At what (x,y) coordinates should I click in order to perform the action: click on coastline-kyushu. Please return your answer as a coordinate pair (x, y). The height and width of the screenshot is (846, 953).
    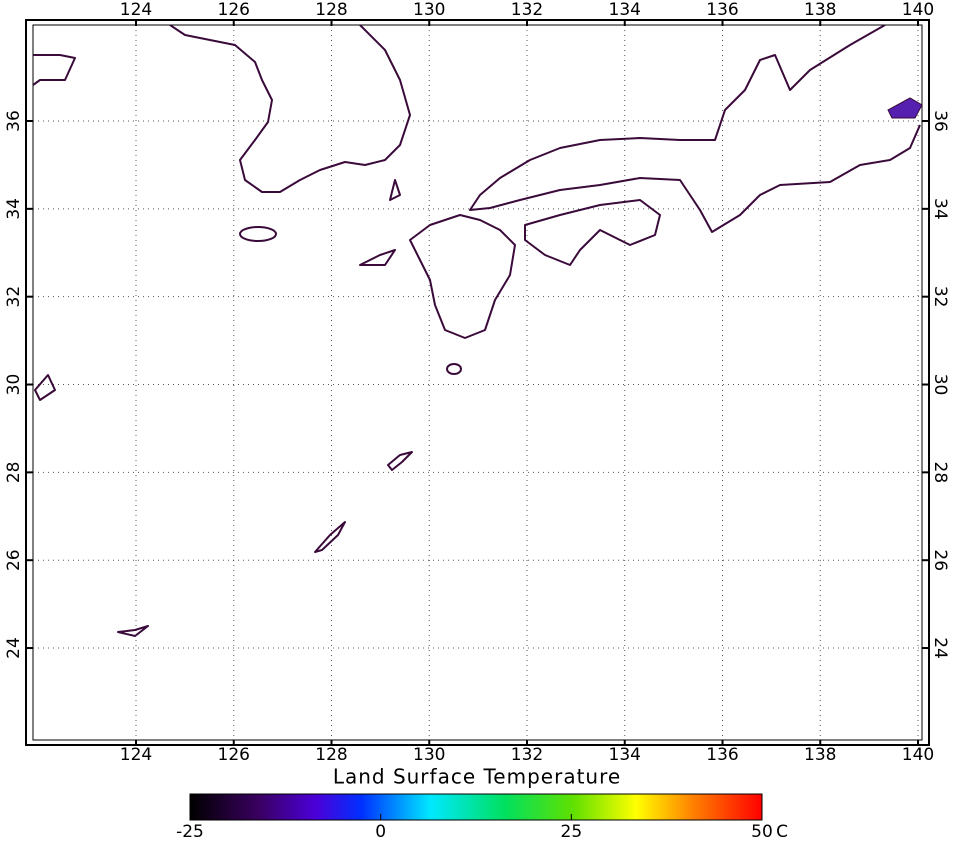
    Looking at the image, I should click on (462, 276).